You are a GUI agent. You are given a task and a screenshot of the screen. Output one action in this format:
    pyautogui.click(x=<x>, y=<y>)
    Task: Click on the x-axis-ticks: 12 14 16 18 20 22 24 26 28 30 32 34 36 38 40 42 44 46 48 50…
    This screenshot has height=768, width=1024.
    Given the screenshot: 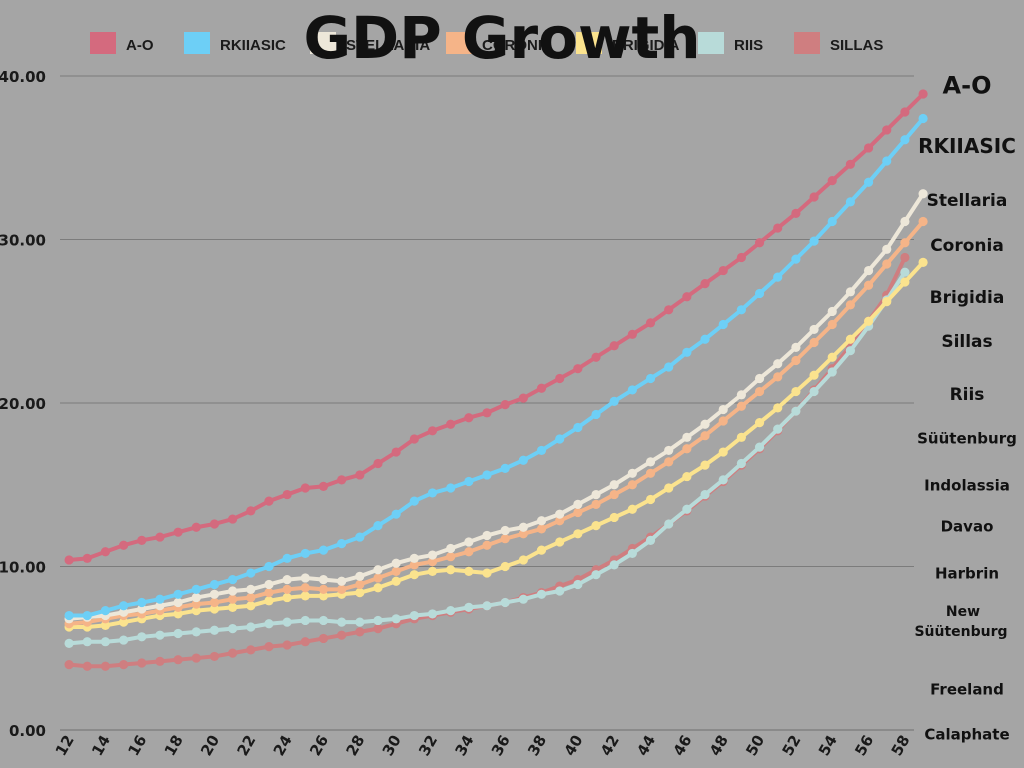 What is the action you would take?
    pyautogui.click(x=483, y=745)
    